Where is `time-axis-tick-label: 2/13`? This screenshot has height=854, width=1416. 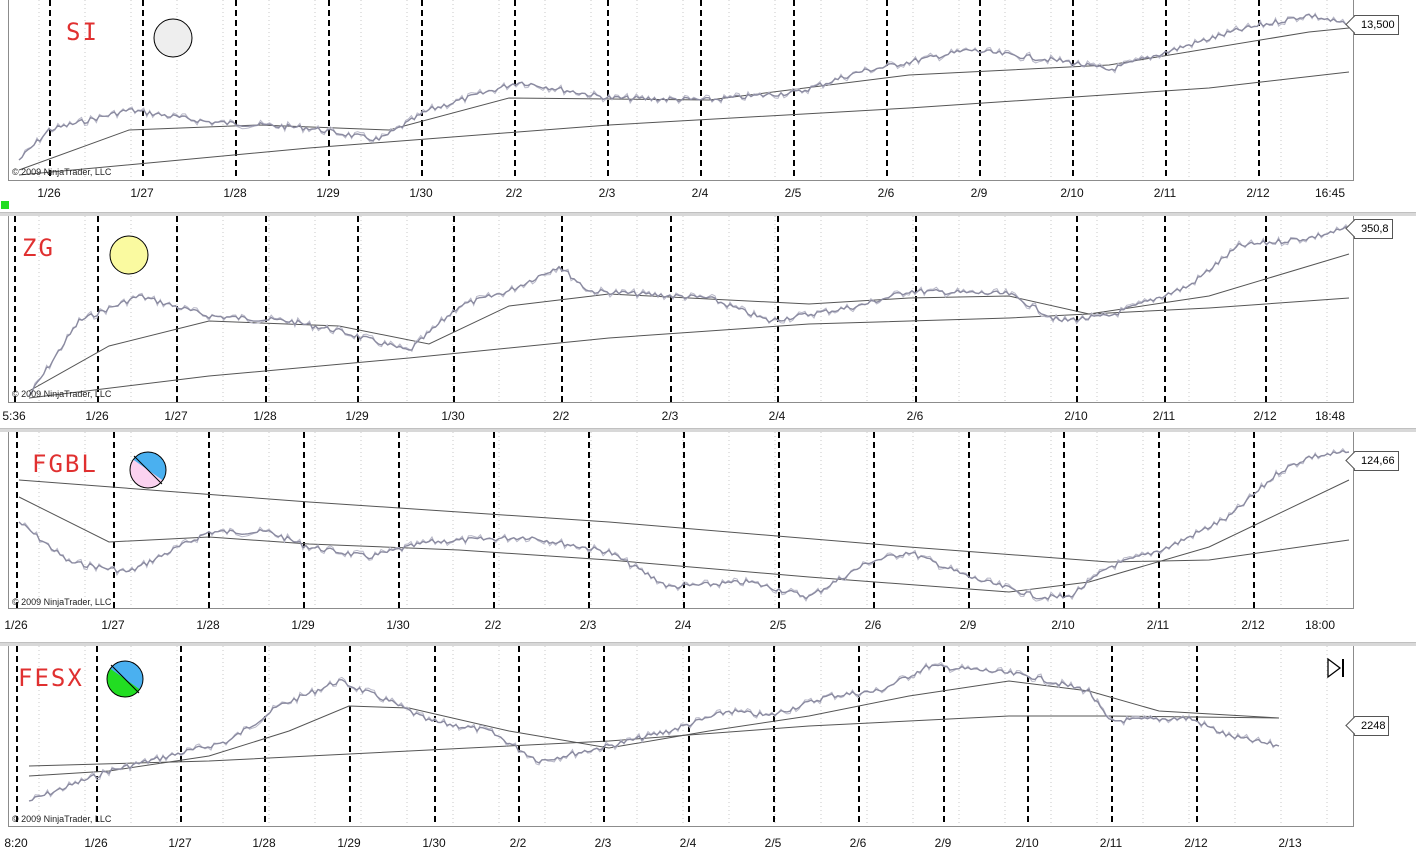 time-axis-tick-label: 2/13 is located at coordinates (1290, 843).